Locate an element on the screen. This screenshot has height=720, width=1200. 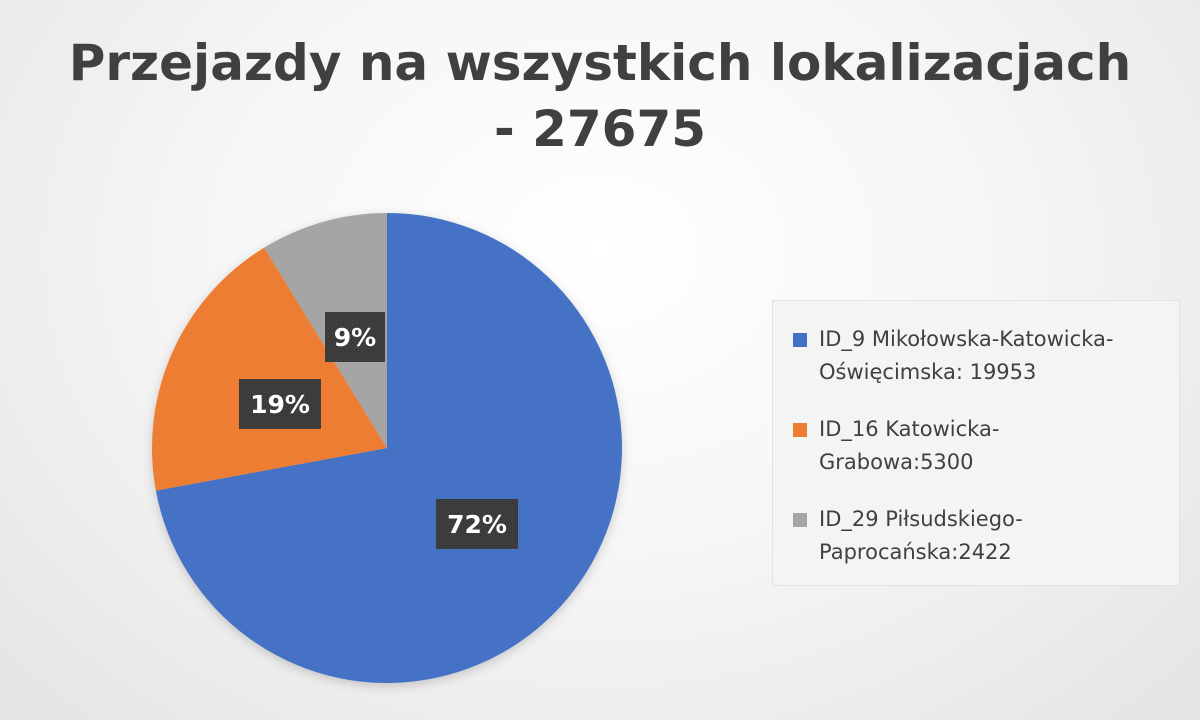
legend-label: ID_29 Piłsudskiego- Paprocańska:2422 is located at coordinates (999, 536).